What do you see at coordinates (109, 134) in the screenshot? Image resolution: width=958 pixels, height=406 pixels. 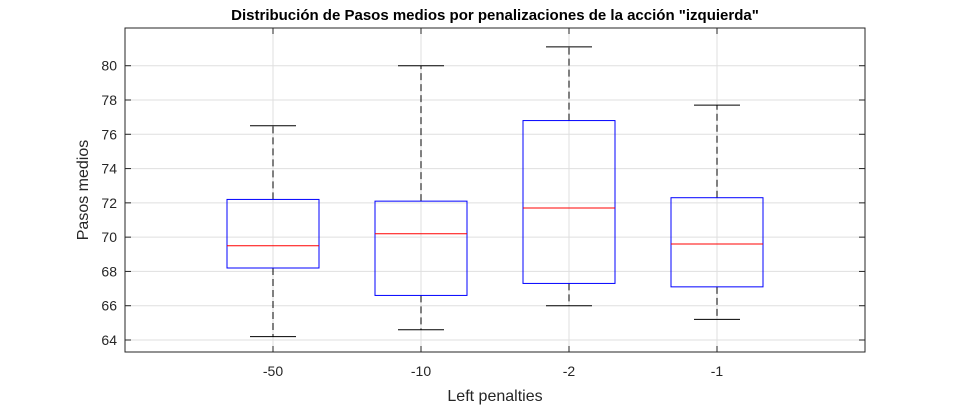 I see `y-tick-label: 76` at bounding box center [109, 134].